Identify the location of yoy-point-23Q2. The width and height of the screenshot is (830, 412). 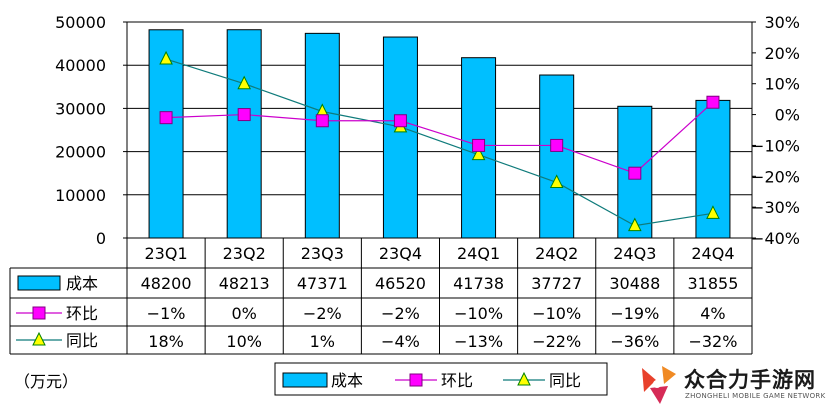
(244, 82).